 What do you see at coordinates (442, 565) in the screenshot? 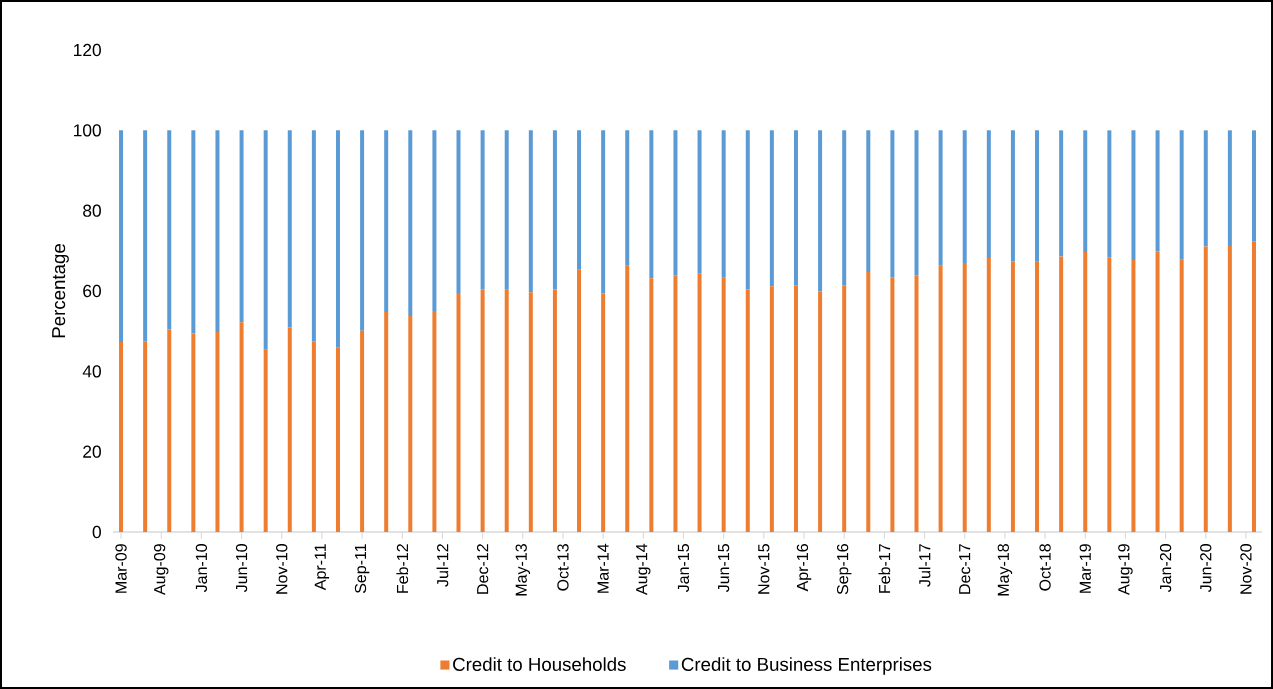
I see `x-tick-label: Jul-12` at bounding box center [442, 565].